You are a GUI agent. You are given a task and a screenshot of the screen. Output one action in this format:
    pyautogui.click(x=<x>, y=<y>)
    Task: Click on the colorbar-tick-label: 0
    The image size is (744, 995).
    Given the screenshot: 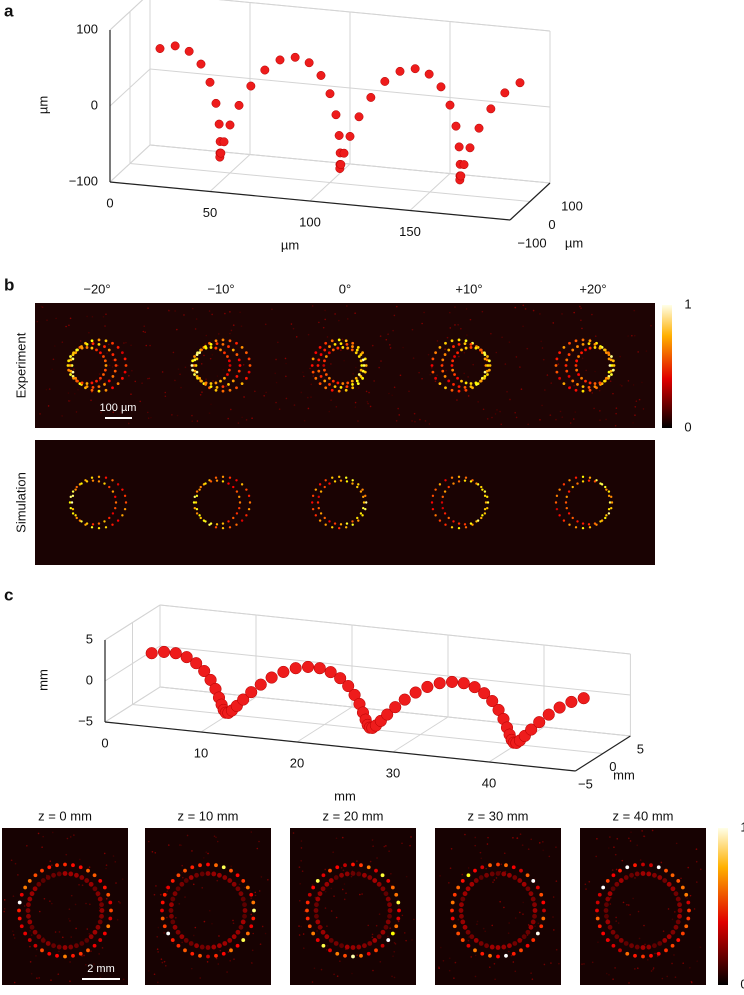 What is the action you would take?
    pyautogui.click(x=742, y=983)
    